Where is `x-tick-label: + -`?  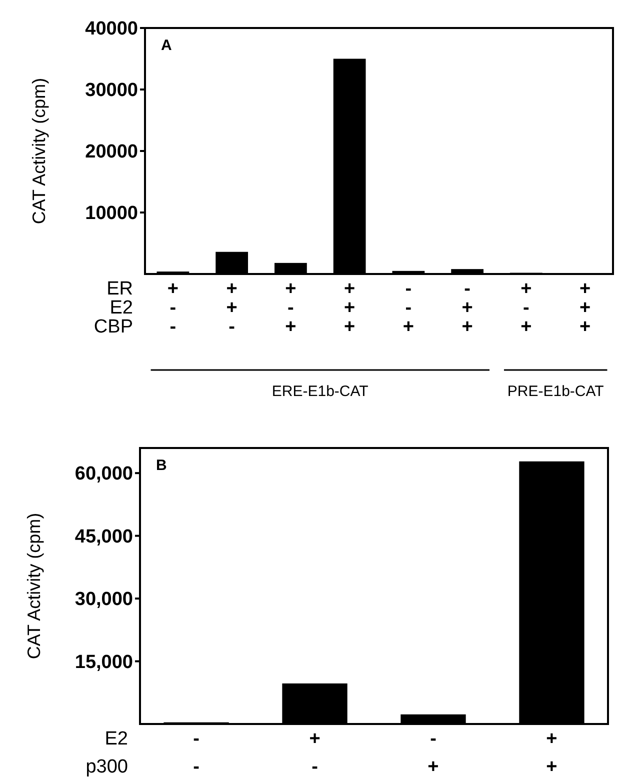
x-tick-label: + - is located at coordinates (314, 753).